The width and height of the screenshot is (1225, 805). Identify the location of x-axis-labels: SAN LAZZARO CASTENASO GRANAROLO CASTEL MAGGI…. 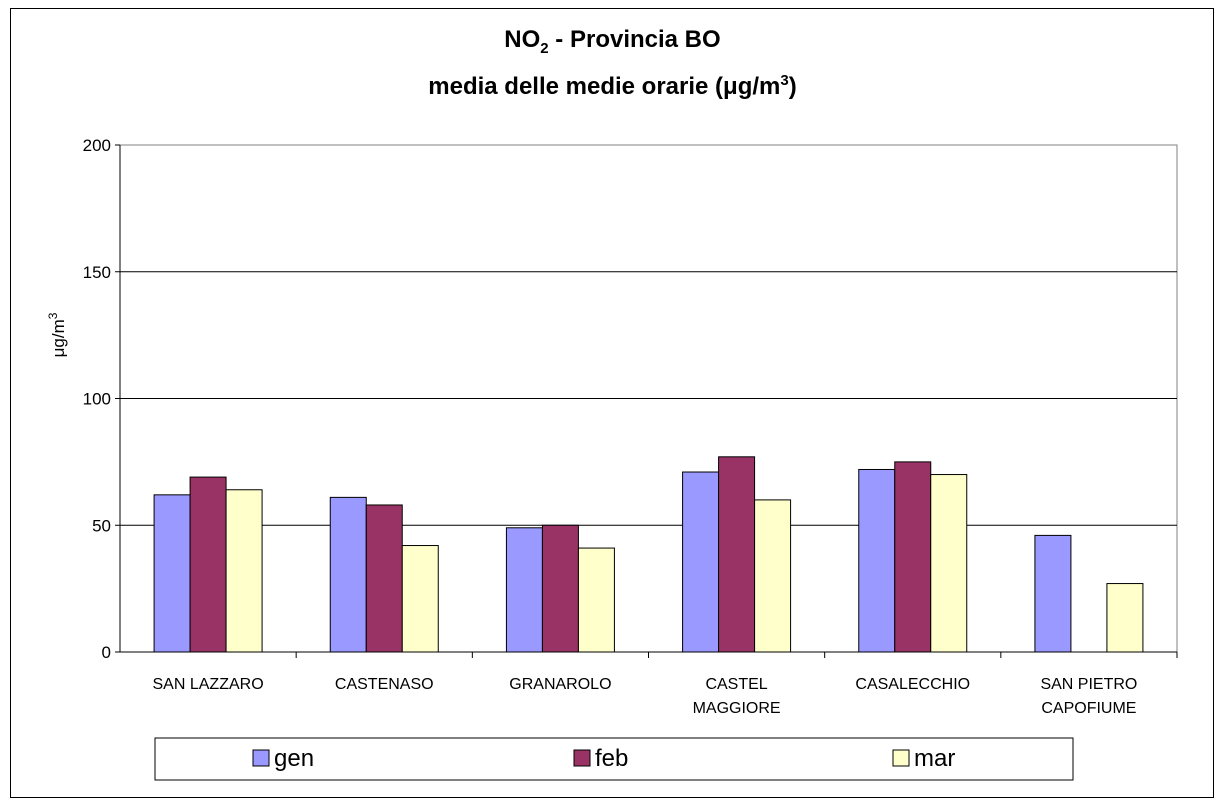
(665, 684).